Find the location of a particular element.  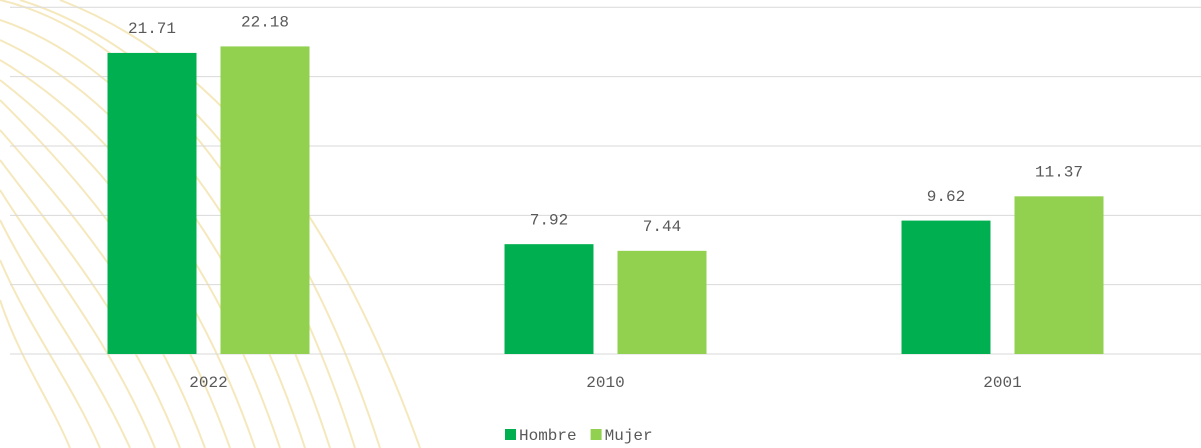

data-label: 9.62 is located at coordinates (946, 197).